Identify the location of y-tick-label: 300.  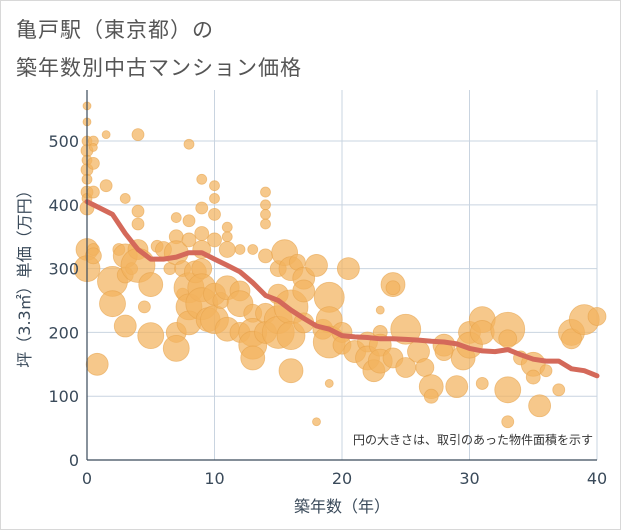
(63, 269).